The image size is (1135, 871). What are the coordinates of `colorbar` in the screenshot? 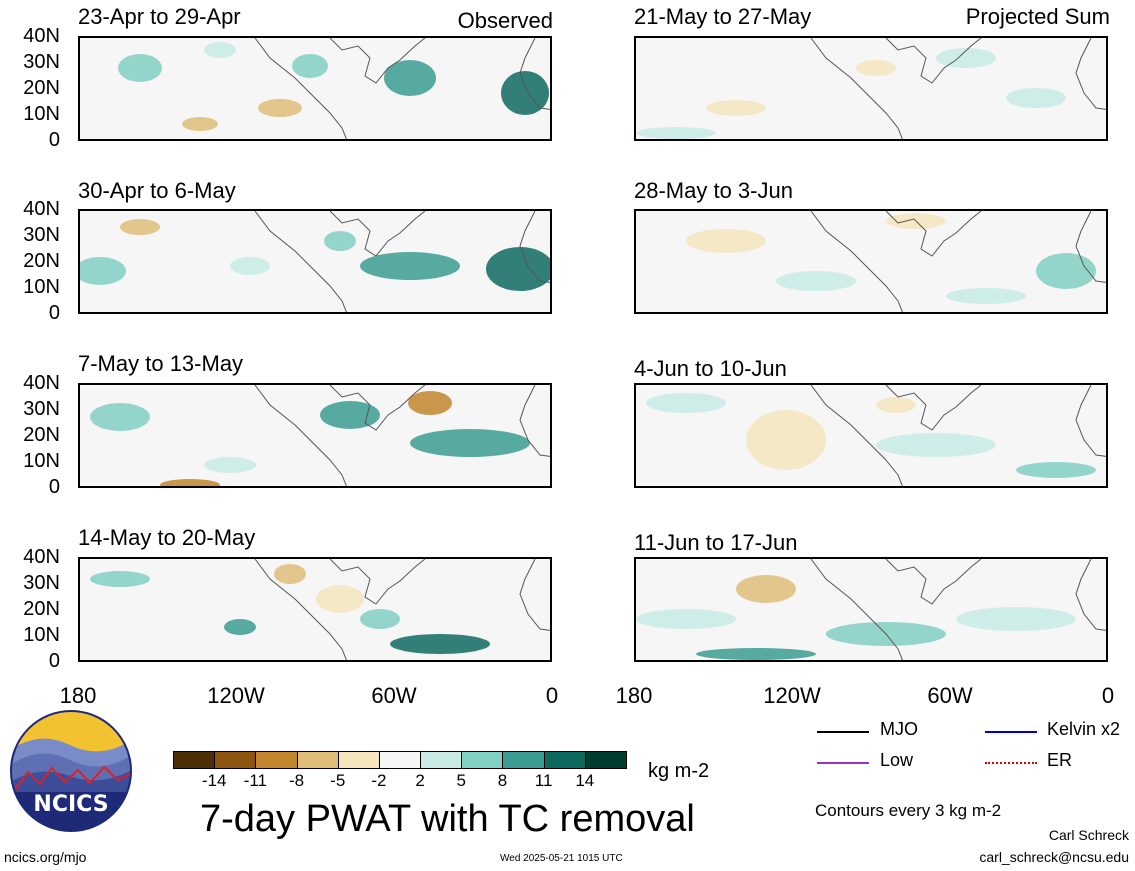 It's located at (400, 760).